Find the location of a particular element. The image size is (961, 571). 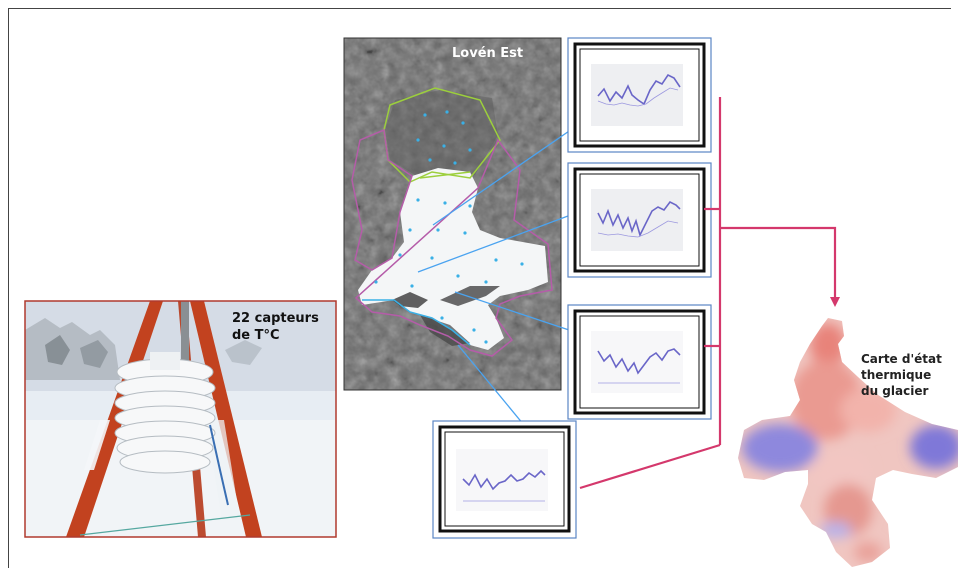

glacier-aerial-image is located at coordinates (452, 214).